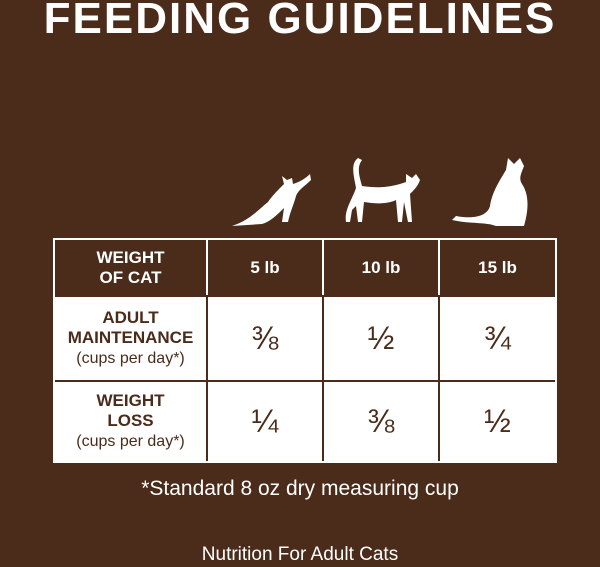 Image resolution: width=600 pixels, height=567 pixels. What do you see at coordinates (300, 488) in the screenshot?
I see `footnote: *Standard 8 oz dry measuring cup` at bounding box center [300, 488].